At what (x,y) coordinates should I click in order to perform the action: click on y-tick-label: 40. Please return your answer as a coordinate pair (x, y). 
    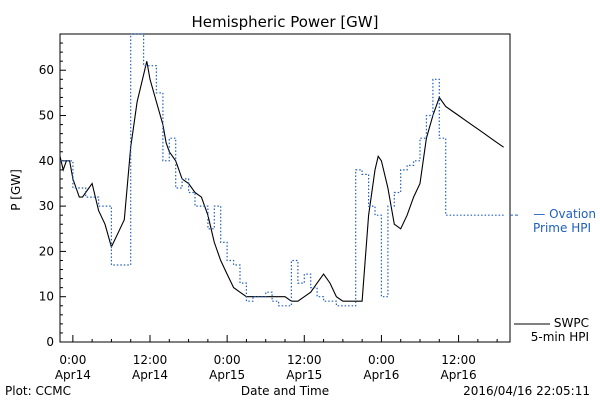
    Looking at the image, I should click on (46, 161).